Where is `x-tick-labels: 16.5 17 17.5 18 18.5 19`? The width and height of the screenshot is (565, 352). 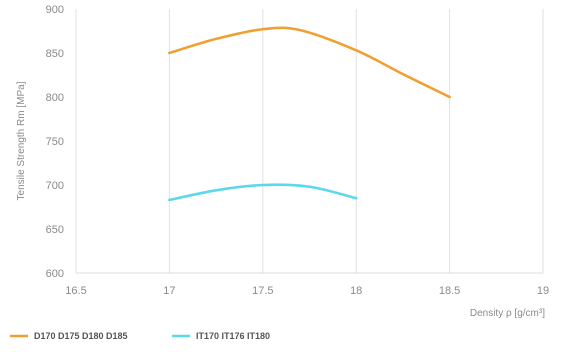
x-tick-labels: 16.5 17 17.5 18 18.5 19 is located at coordinates (307, 291).